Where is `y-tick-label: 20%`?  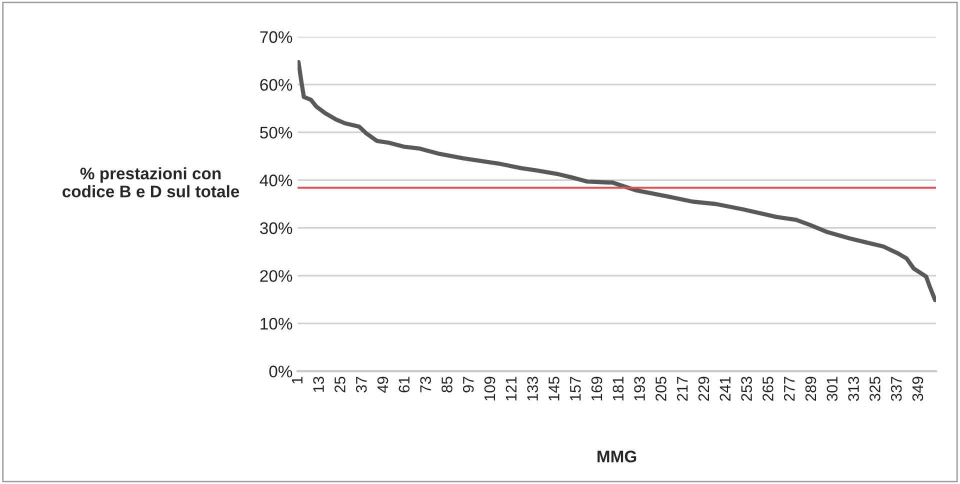
y-tick-label: 20% is located at coordinates (276, 276).